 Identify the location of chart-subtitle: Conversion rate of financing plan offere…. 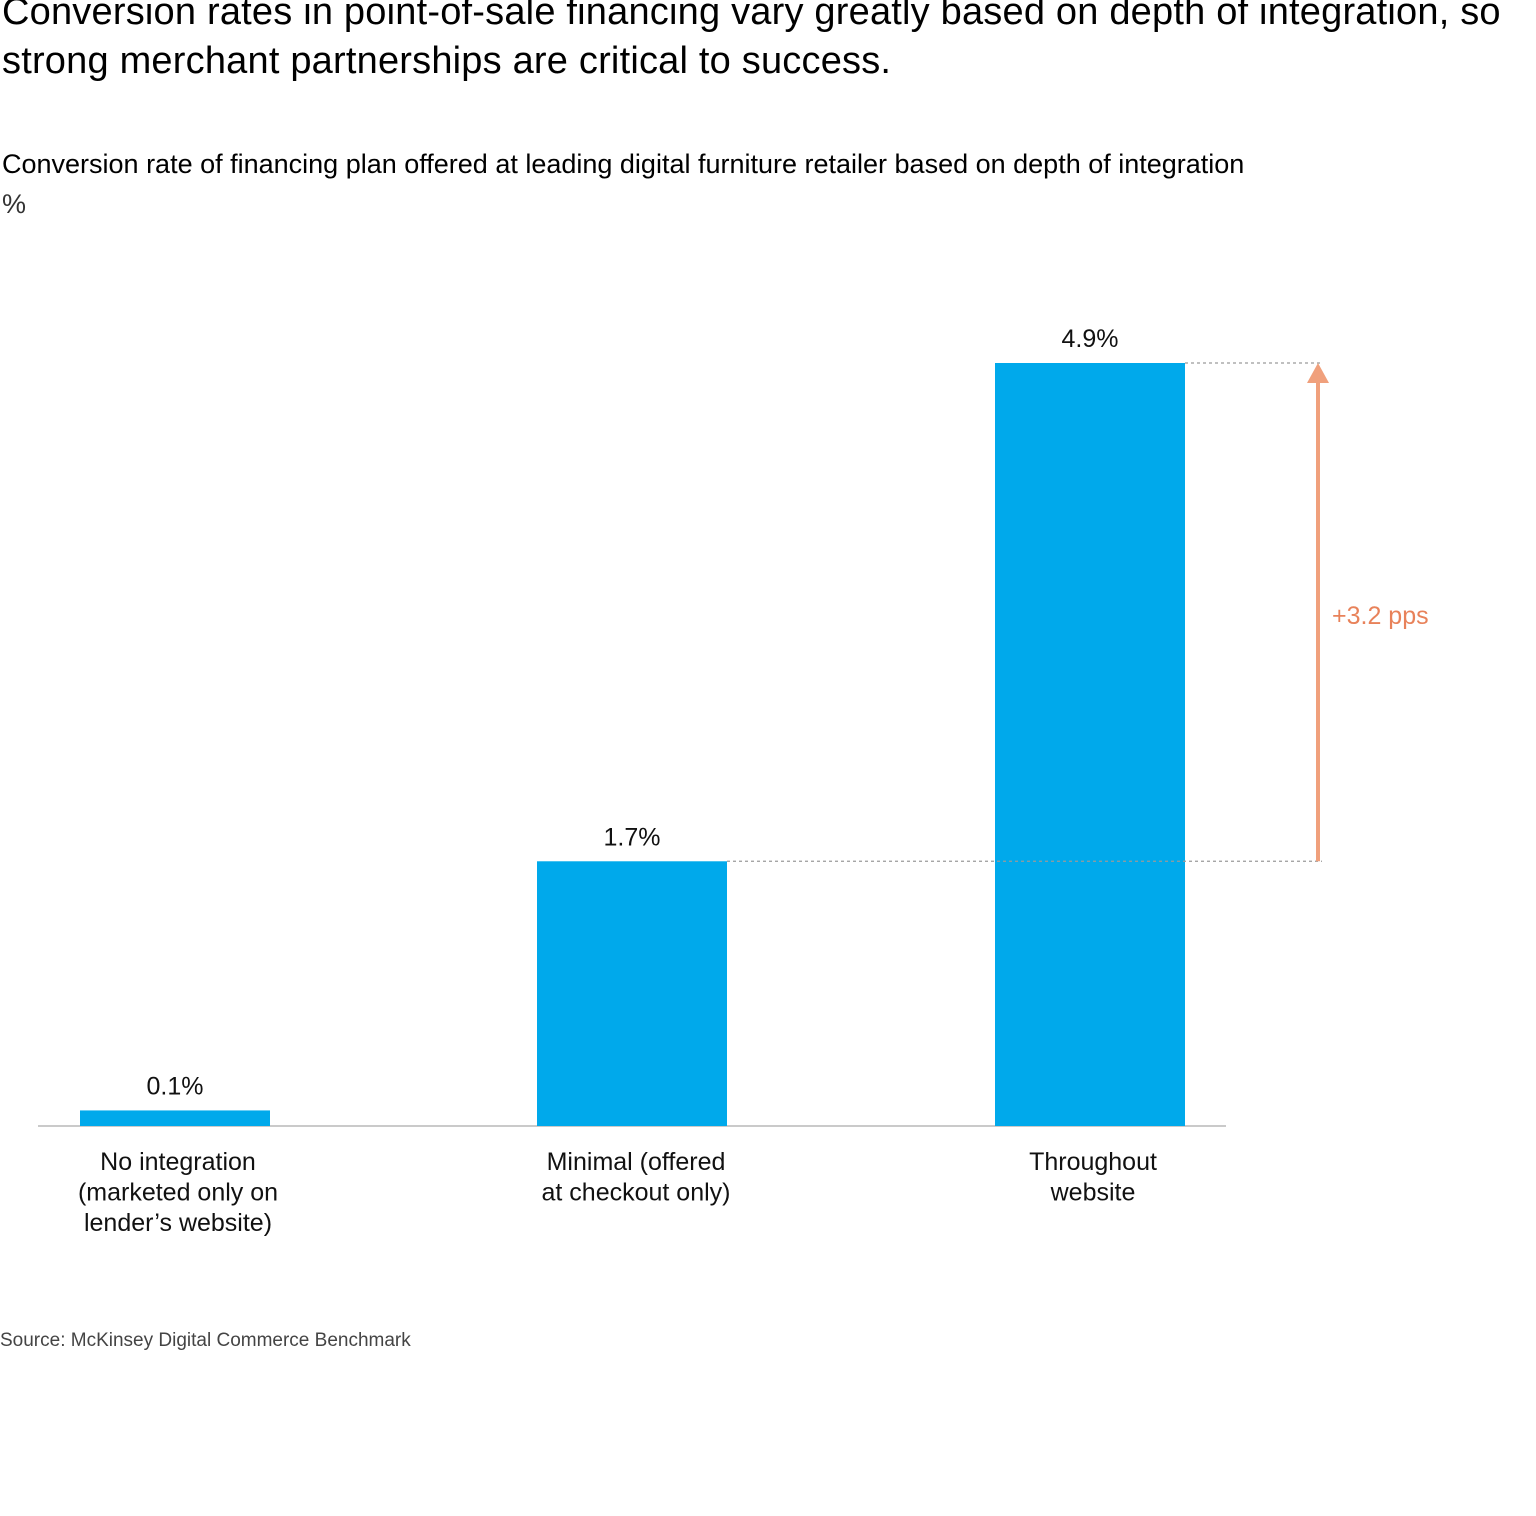
(623, 164).